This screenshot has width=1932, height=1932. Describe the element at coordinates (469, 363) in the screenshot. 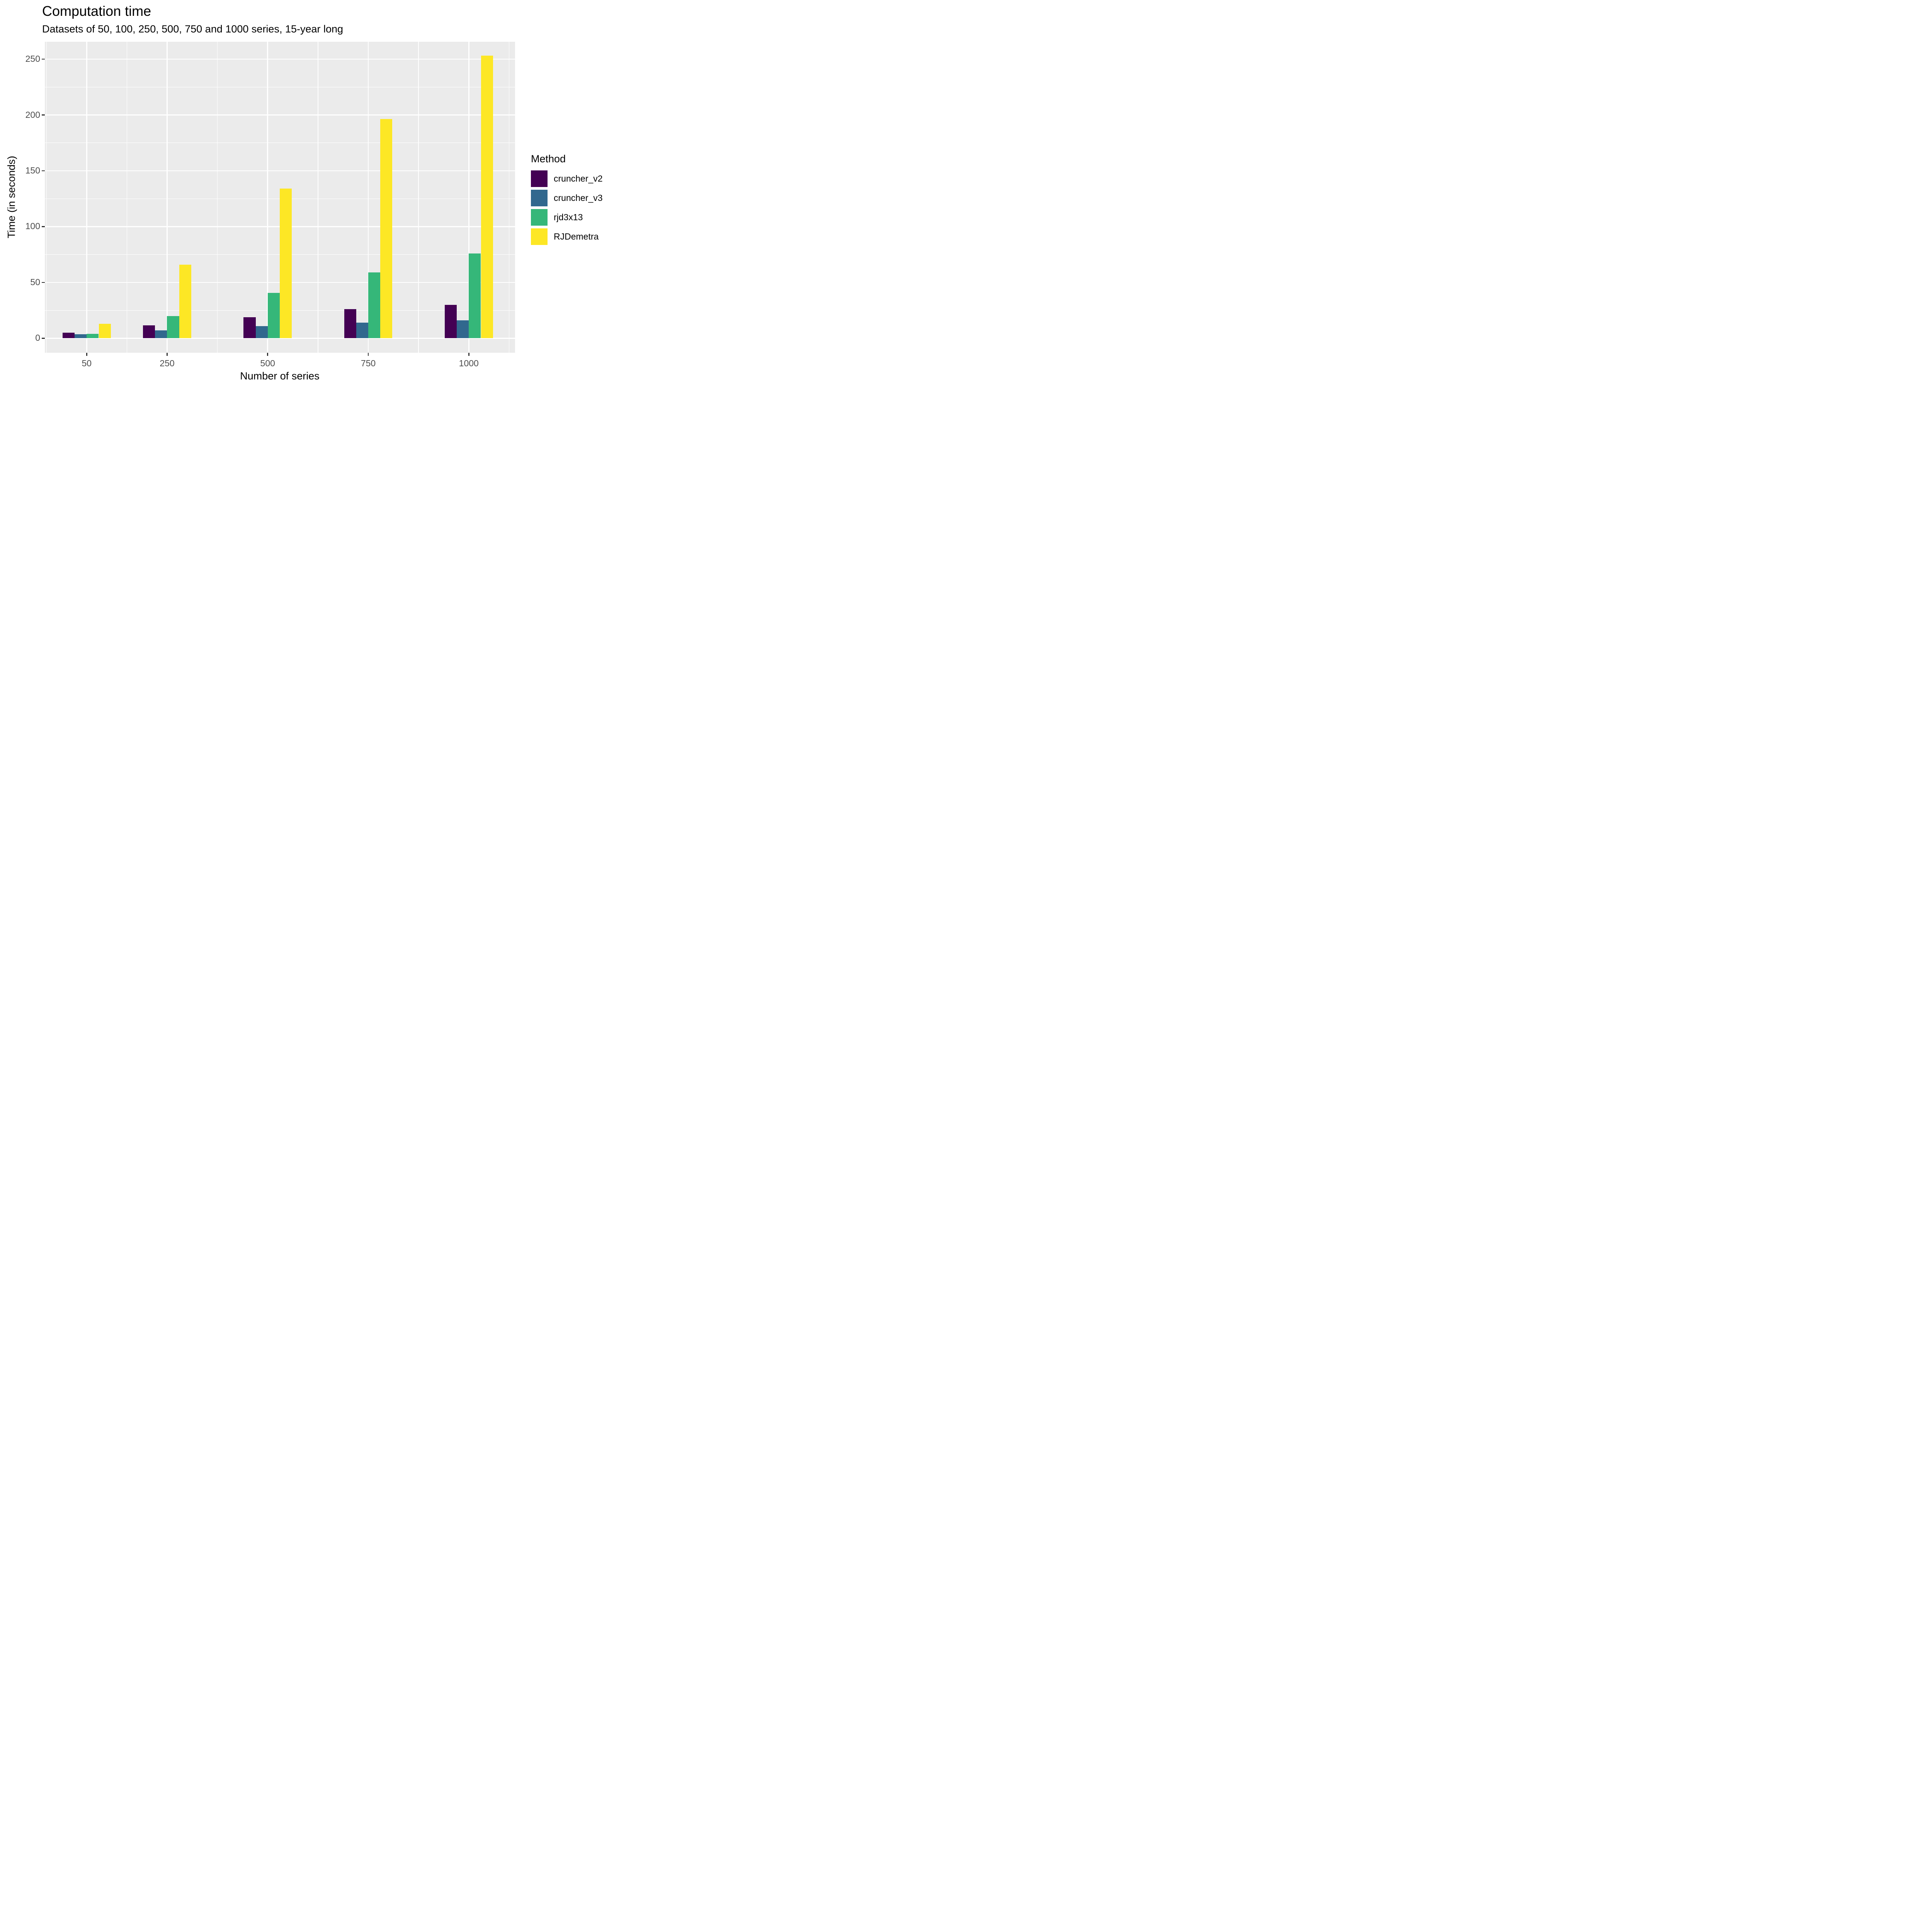

I see `x-tick-label-1000: 1000` at that location.